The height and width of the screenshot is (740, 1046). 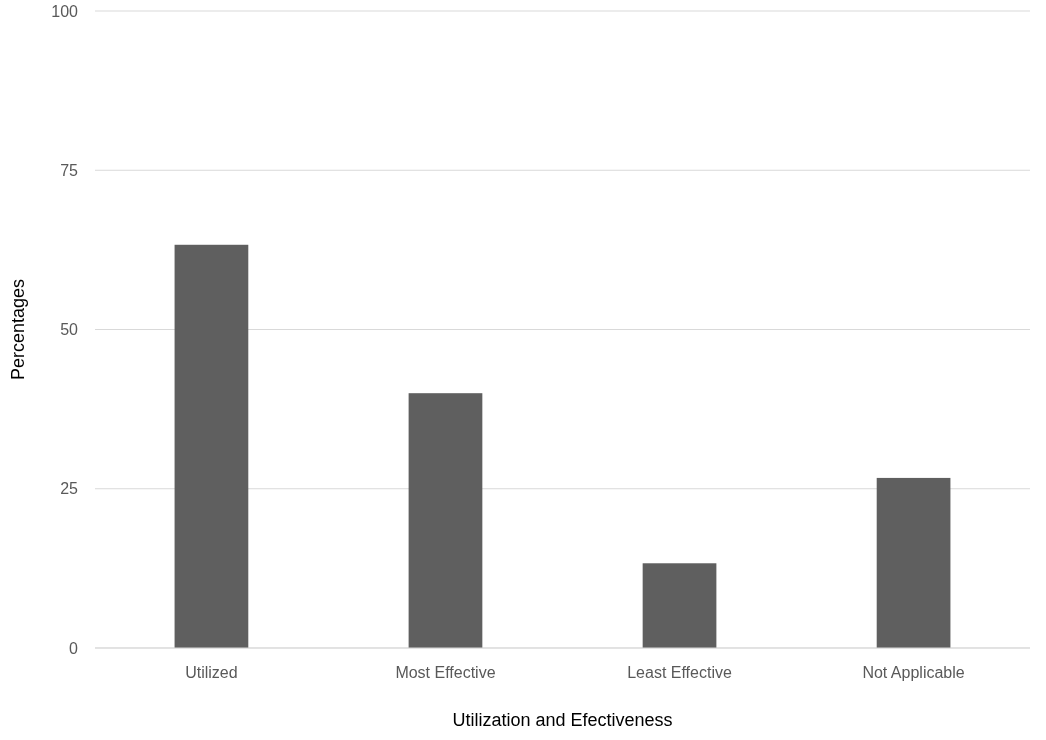 What do you see at coordinates (69, 170) in the screenshot?
I see `y-tick-label: 75` at bounding box center [69, 170].